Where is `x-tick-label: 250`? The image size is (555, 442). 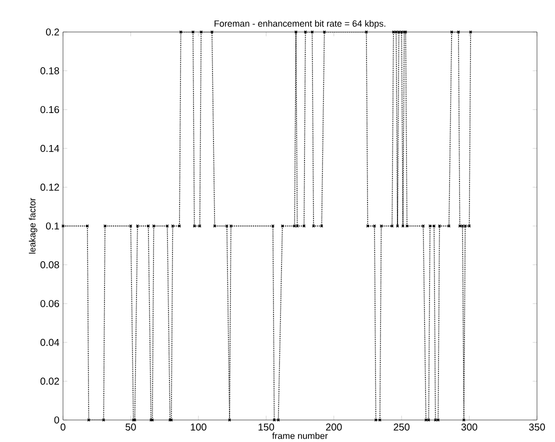 x-tick-label: 250 is located at coordinates (402, 426).